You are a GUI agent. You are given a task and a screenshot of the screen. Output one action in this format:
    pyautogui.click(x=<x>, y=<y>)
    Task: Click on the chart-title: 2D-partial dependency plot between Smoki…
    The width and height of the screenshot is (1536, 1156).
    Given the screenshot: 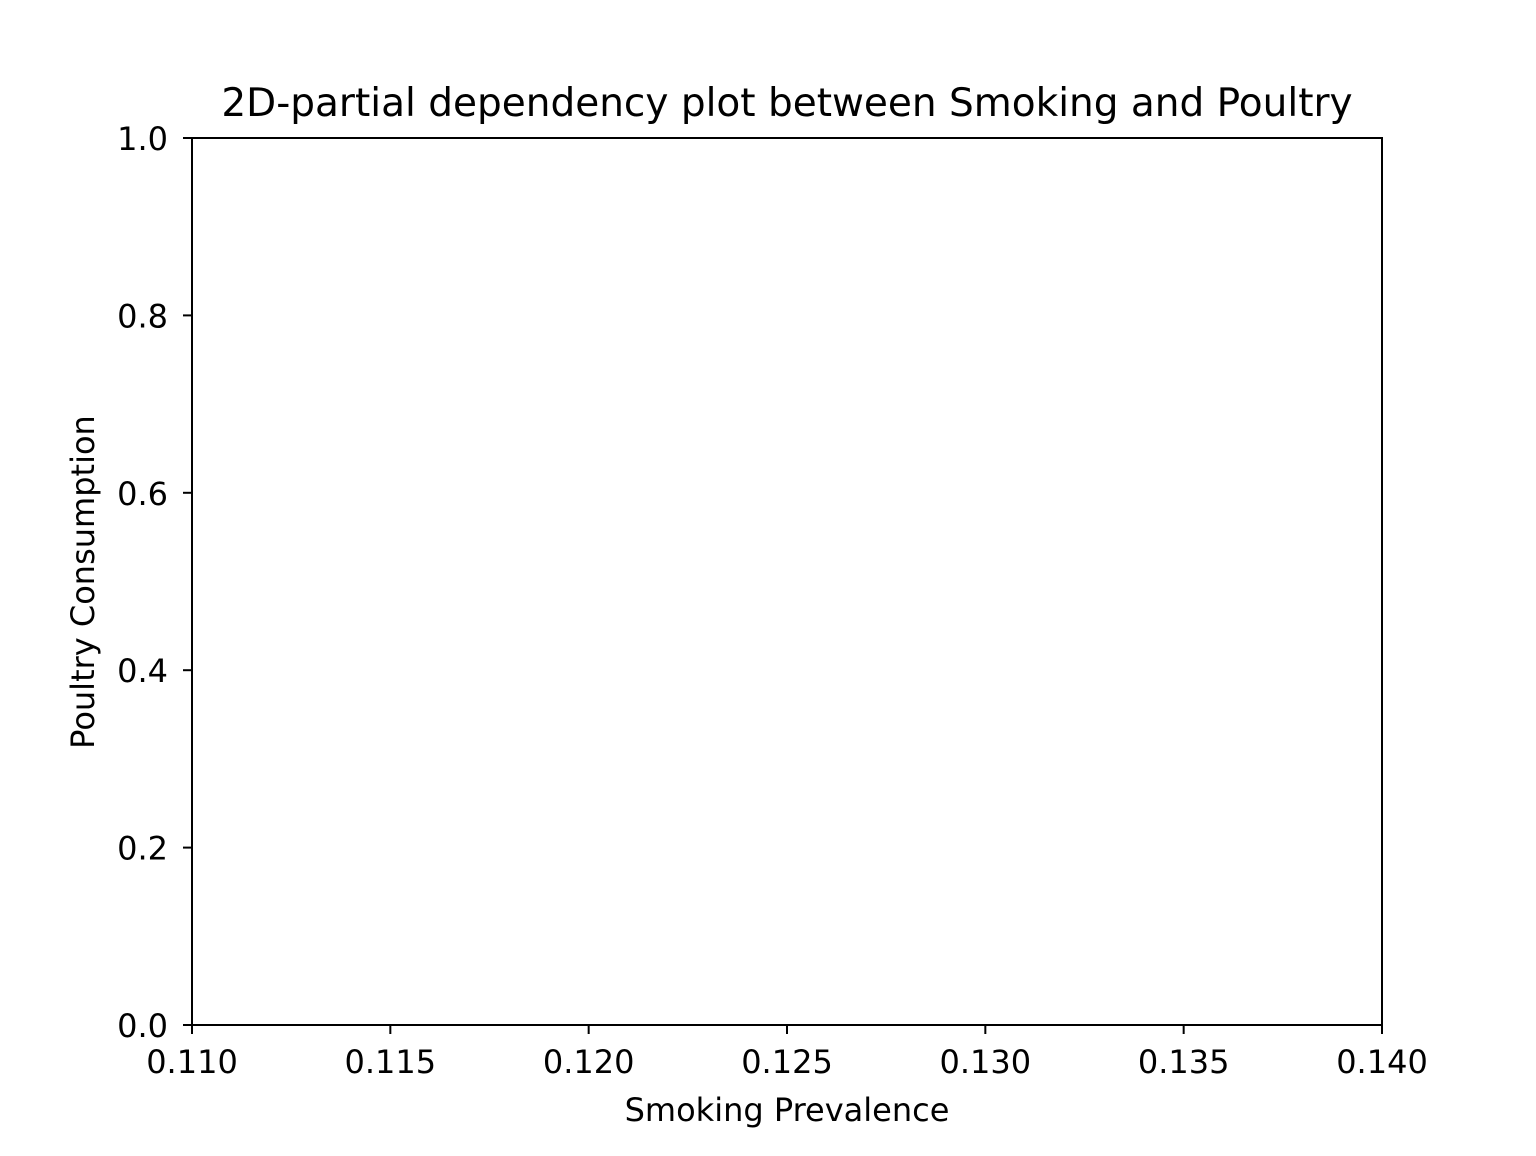 What is the action you would take?
    pyautogui.click(x=786, y=103)
    